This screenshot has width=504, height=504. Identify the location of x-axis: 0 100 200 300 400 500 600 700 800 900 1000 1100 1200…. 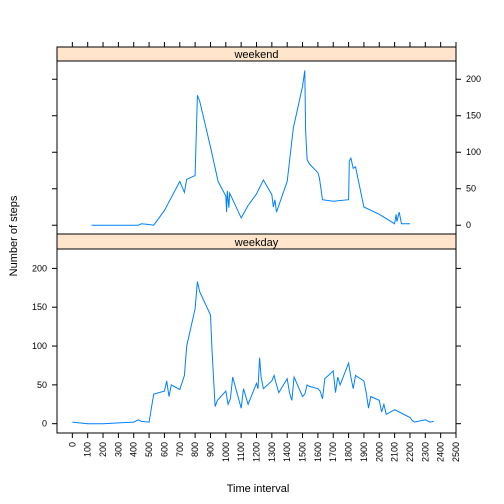
(264, 447).